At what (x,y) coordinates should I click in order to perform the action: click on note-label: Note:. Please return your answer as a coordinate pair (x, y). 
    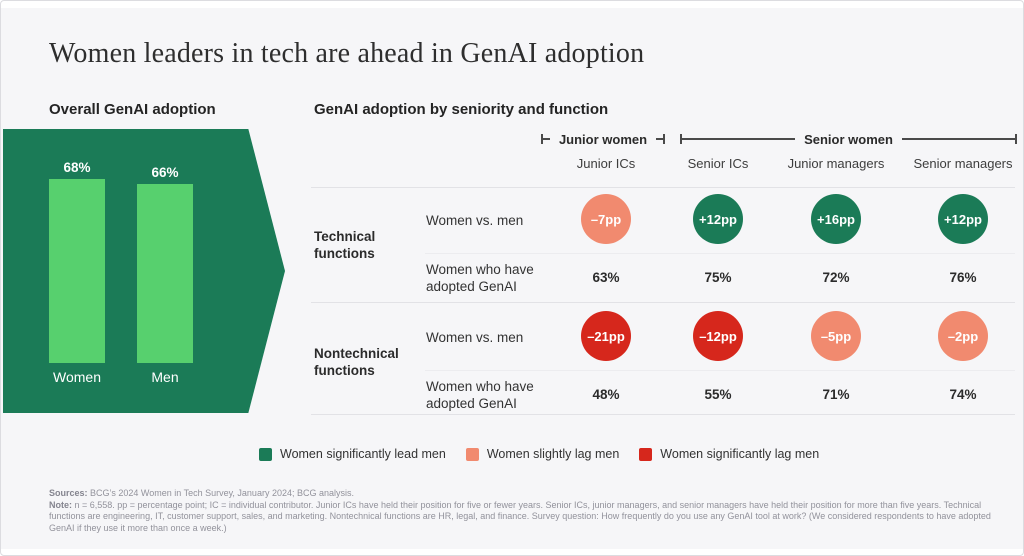
    Looking at the image, I should click on (60, 504).